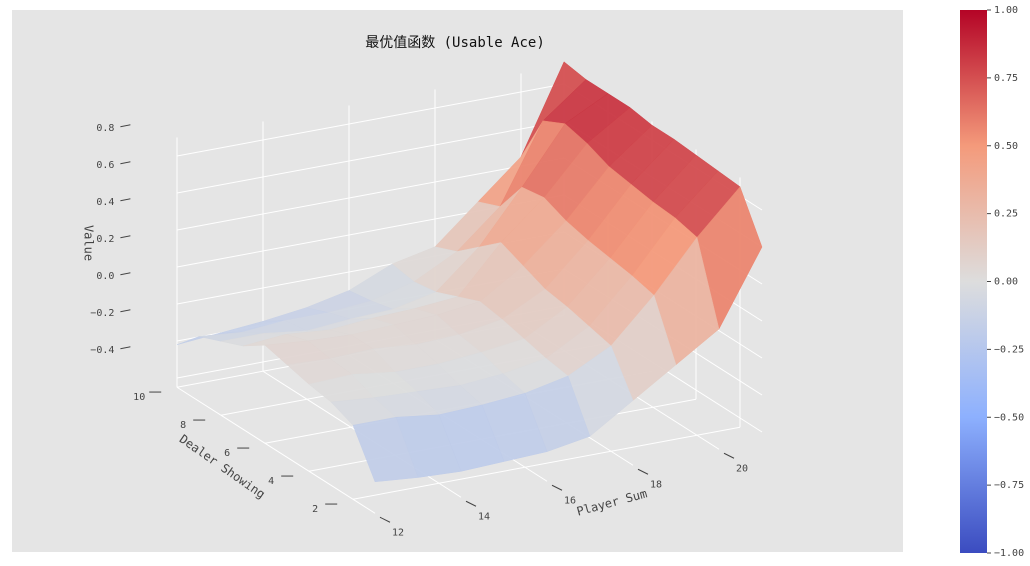 This screenshot has width=1030, height=566. What do you see at coordinates (656, 484) in the screenshot?
I see `x-tick-label: 18` at bounding box center [656, 484].